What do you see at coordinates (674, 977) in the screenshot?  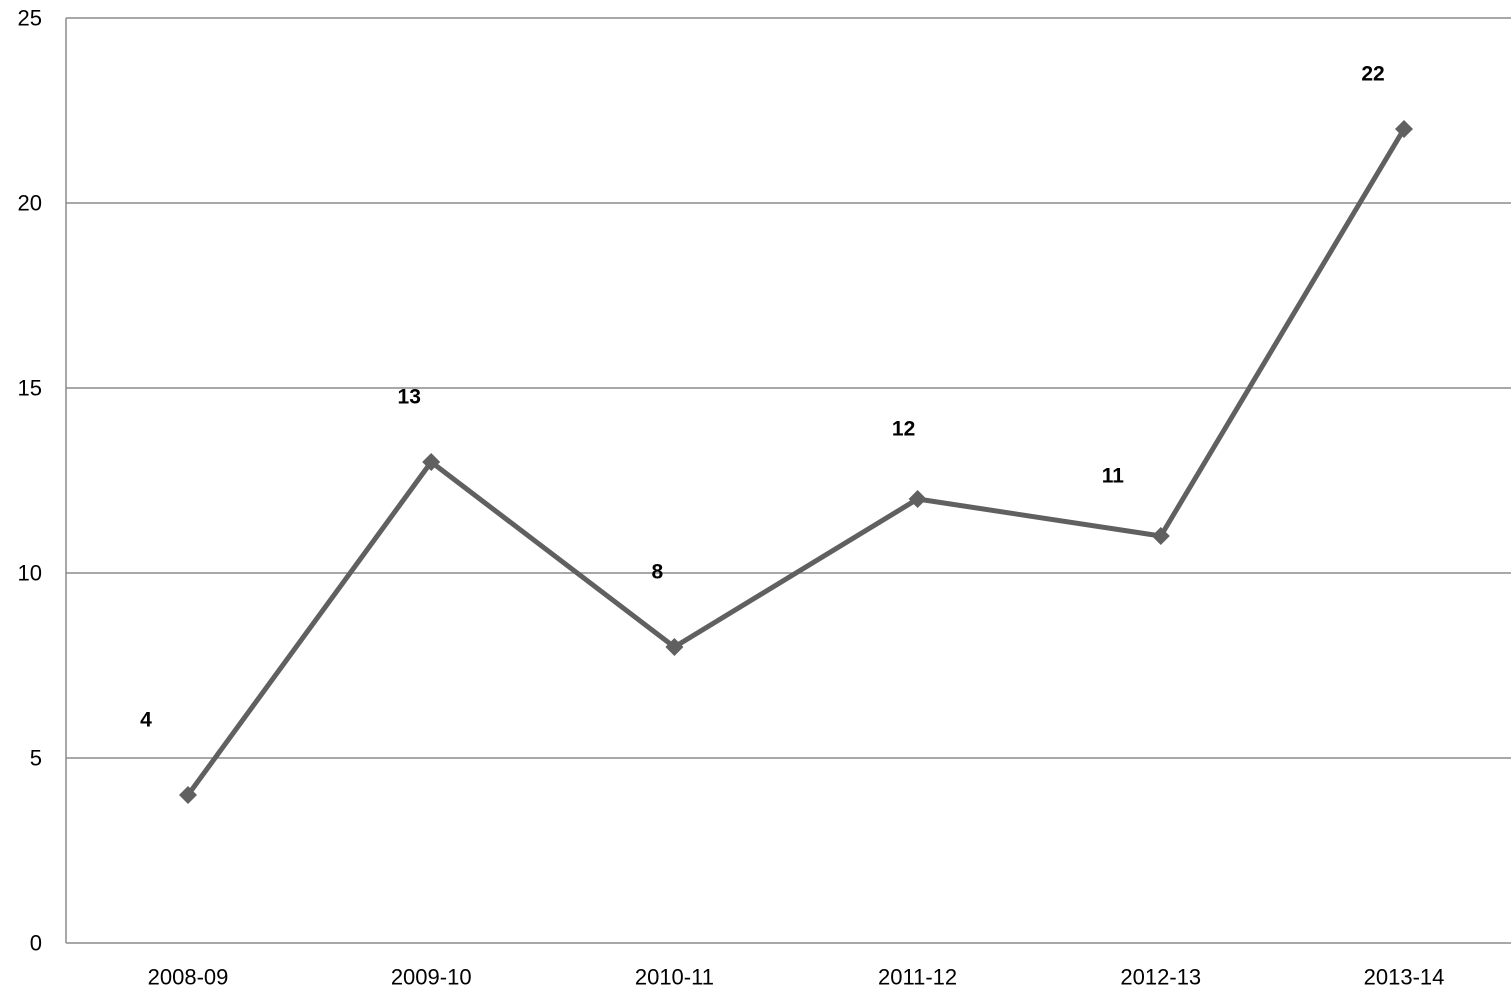 I see `x-tick-label-2010-11: 2010-11` at bounding box center [674, 977].